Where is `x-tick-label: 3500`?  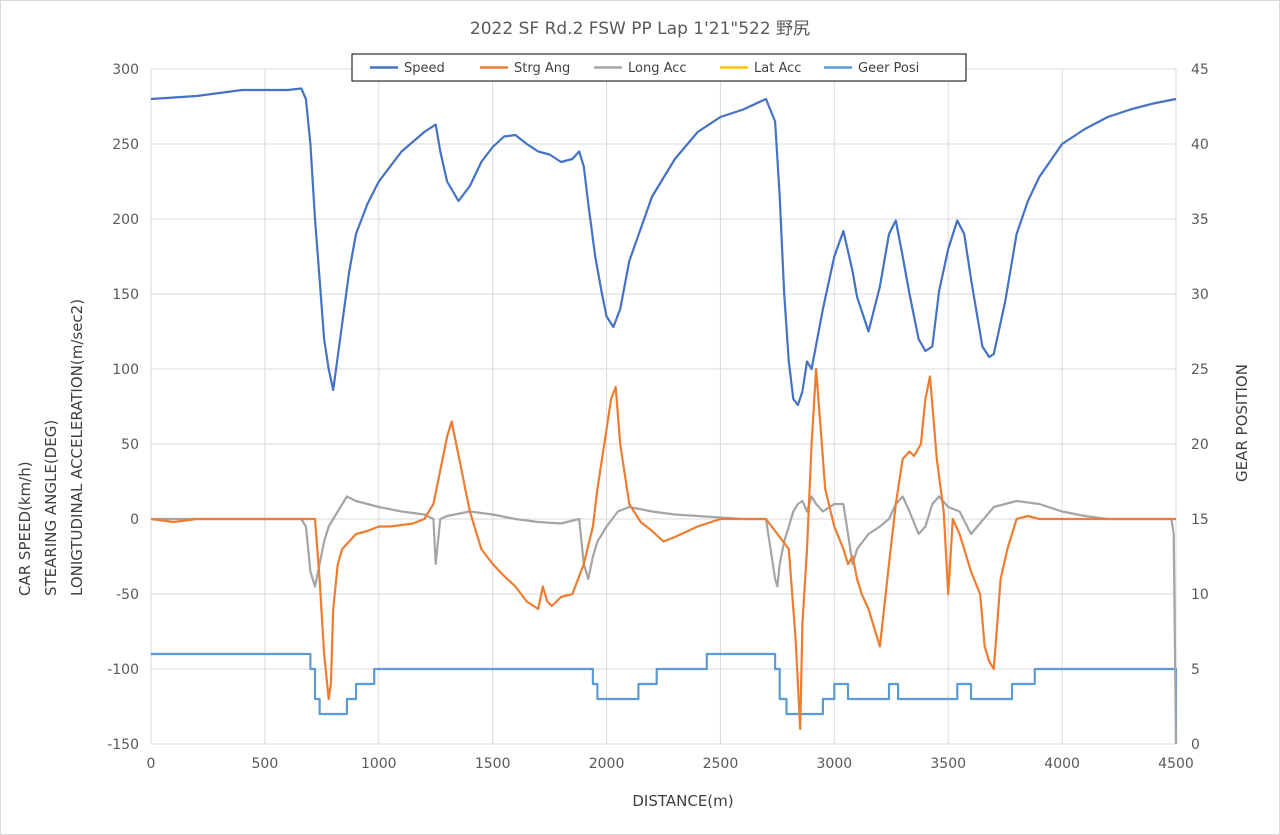 x-tick-label: 3500 is located at coordinates (948, 764).